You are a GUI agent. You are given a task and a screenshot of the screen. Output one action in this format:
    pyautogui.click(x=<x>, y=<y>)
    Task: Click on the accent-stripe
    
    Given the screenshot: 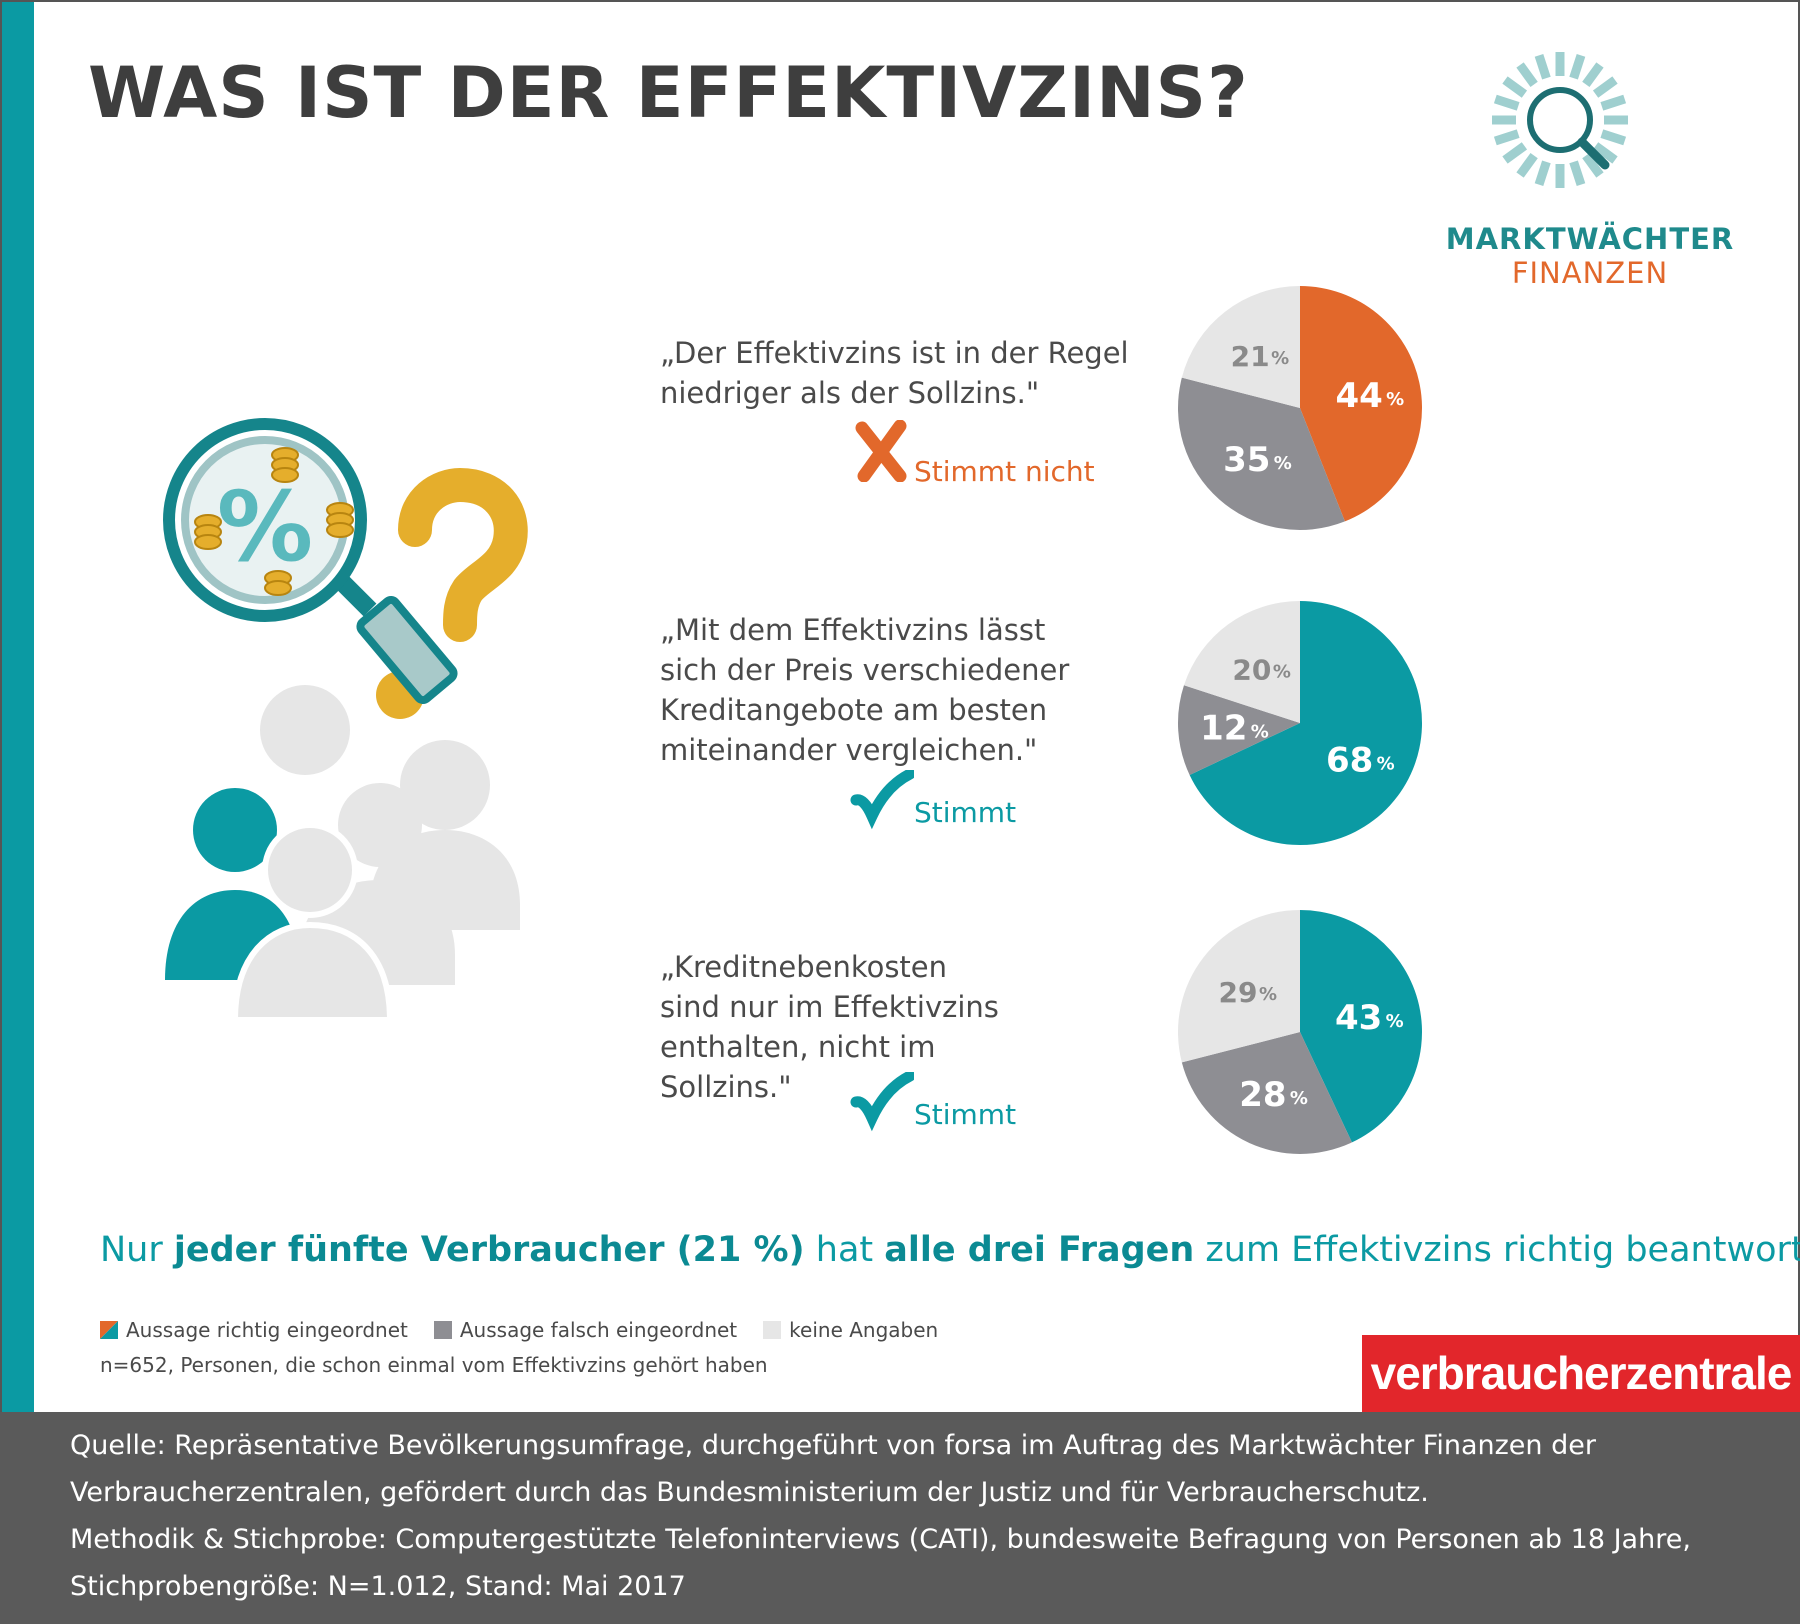 What is the action you would take?
    pyautogui.click(x=18, y=707)
    